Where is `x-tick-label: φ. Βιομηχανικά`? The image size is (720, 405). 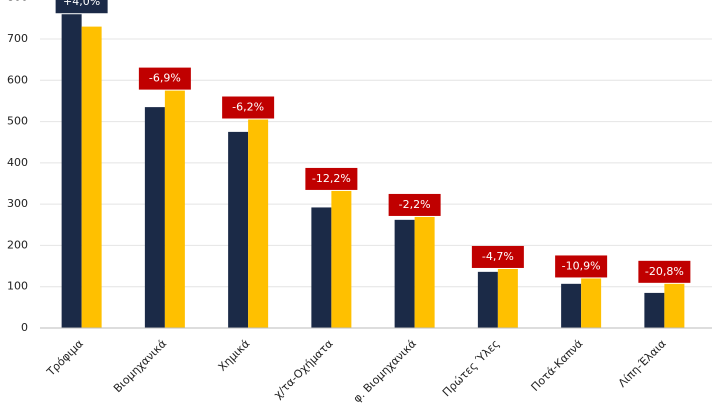
x-tick-label: φ. Βιομηχανικά is located at coordinates (385, 371).